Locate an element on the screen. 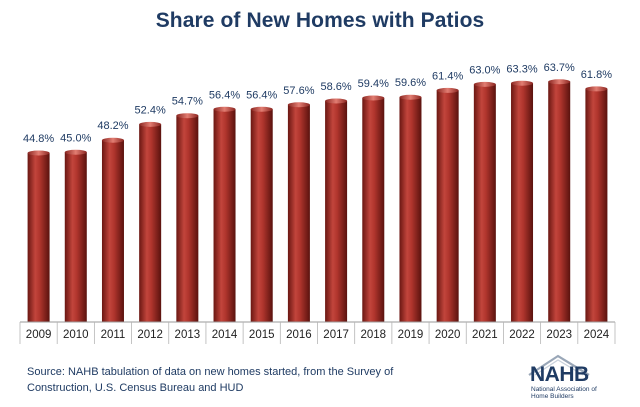 The width and height of the screenshot is (640, 407). x-tick-label-2013: 2013 is located at coordinates (188, 335).